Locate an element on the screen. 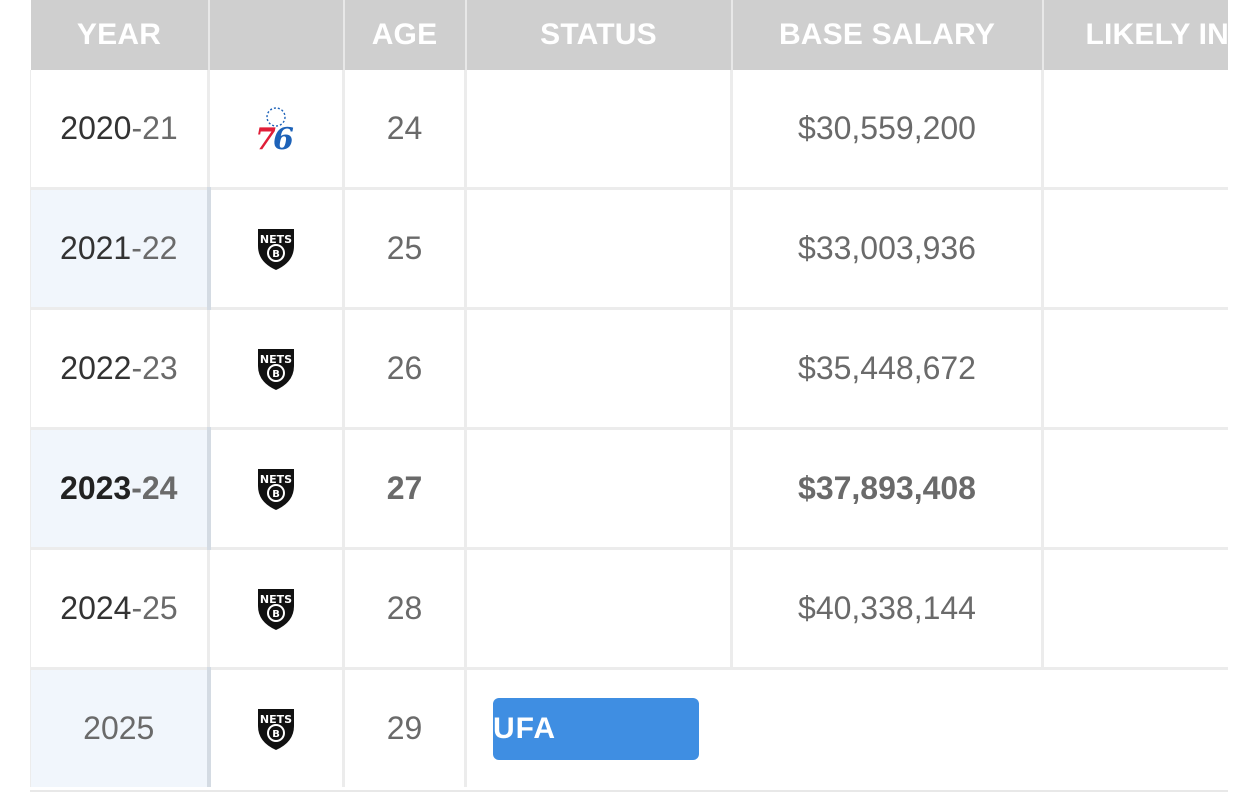 This screenshot has width=1257, height=800. team-cell: 7 6 is located at coordinates (276, 130).